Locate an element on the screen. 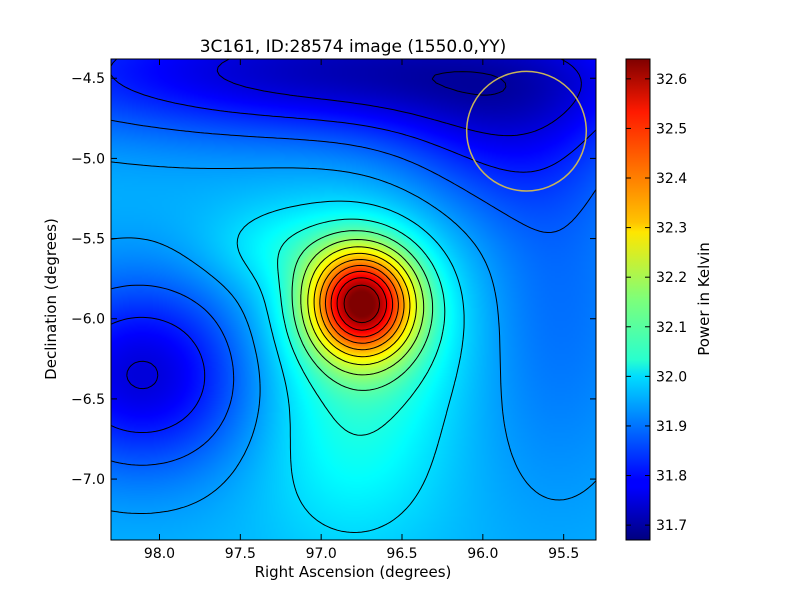  colorbar-tick-label: 31.8 is located at coordinates (671, 477).